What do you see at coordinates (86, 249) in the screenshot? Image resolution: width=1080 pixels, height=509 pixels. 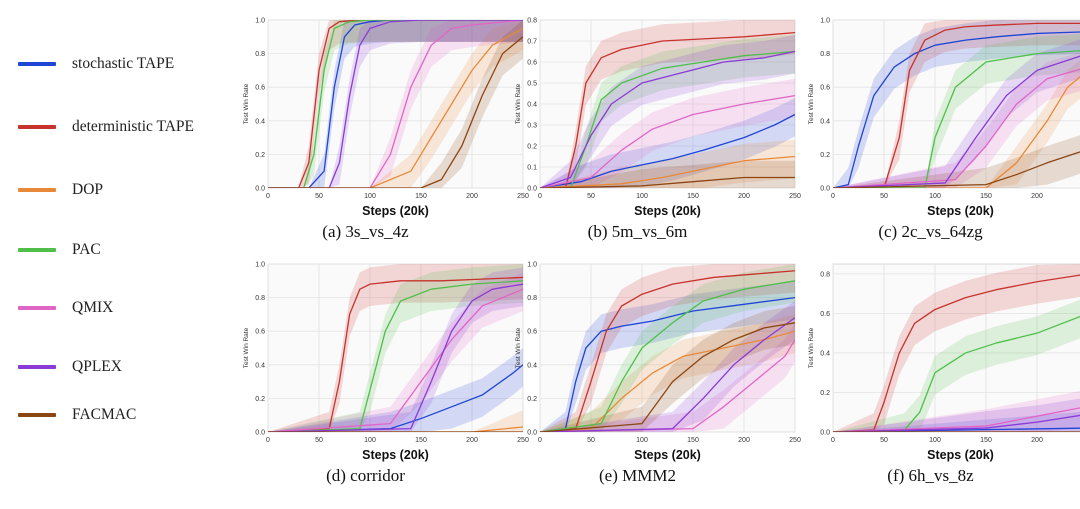 I see `legend-label: PAC` at bounding box center [86, 249].